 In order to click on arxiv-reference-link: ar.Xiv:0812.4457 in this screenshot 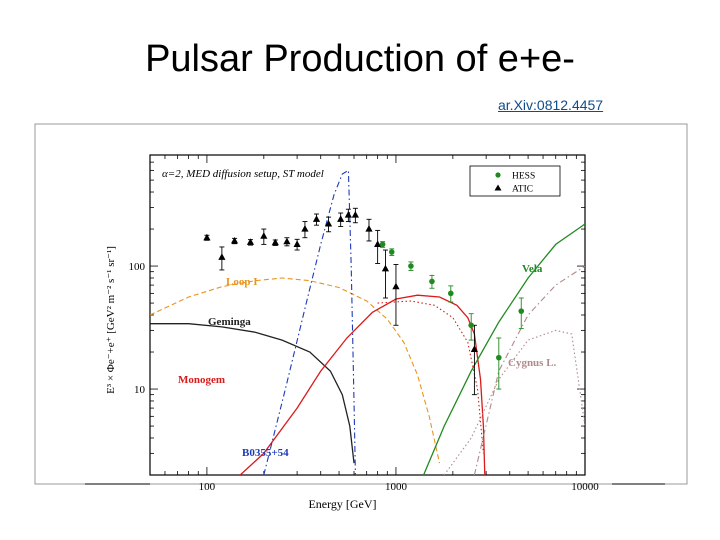, I will do `click(551, 105)`.